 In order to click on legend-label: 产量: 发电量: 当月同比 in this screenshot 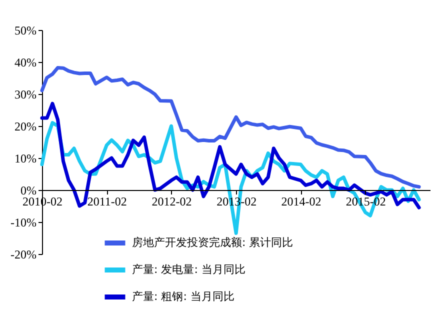, I will do `click(189, 269)`.